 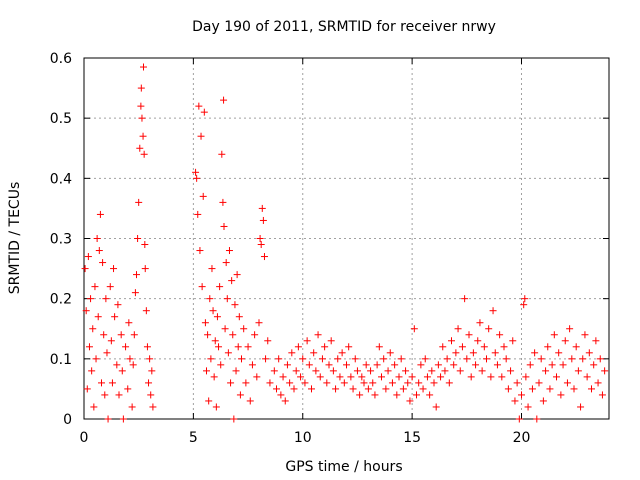 What do you see at coordinates (61, 59) in the screenshot?
I see `y-tick-label: 0.6` at bounding box center [61, 59].